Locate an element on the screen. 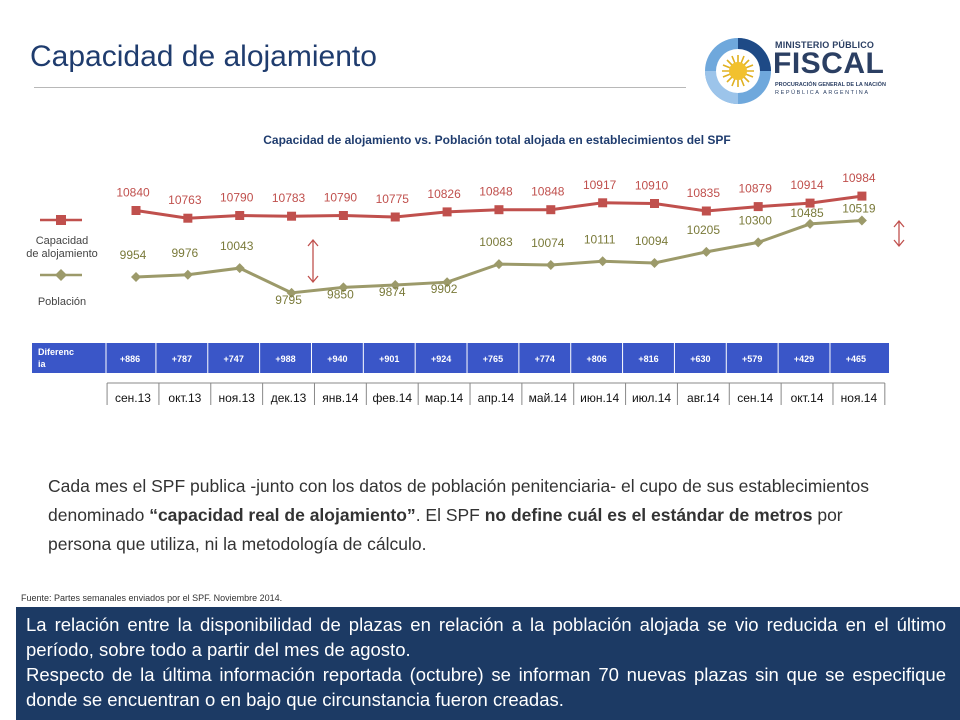  legend-capacity-marker is located at coordinates (61, 220).